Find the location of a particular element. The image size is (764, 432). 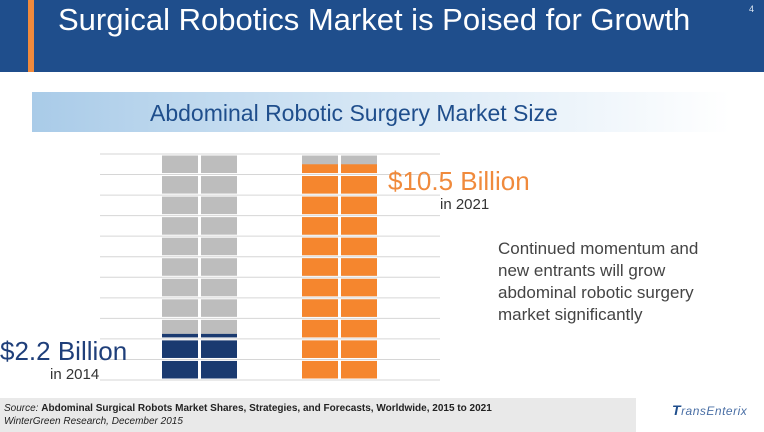

page-number: 4 is located at coordinates (751, 9).